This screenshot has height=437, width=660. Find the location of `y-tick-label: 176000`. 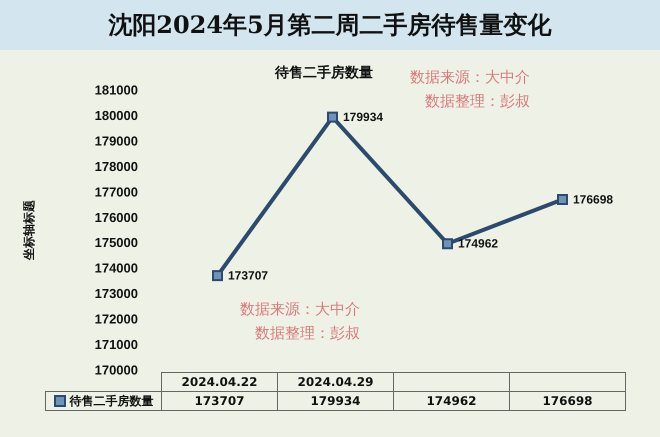

y-tick-label: 176000 is located at coordinates (116, 217).